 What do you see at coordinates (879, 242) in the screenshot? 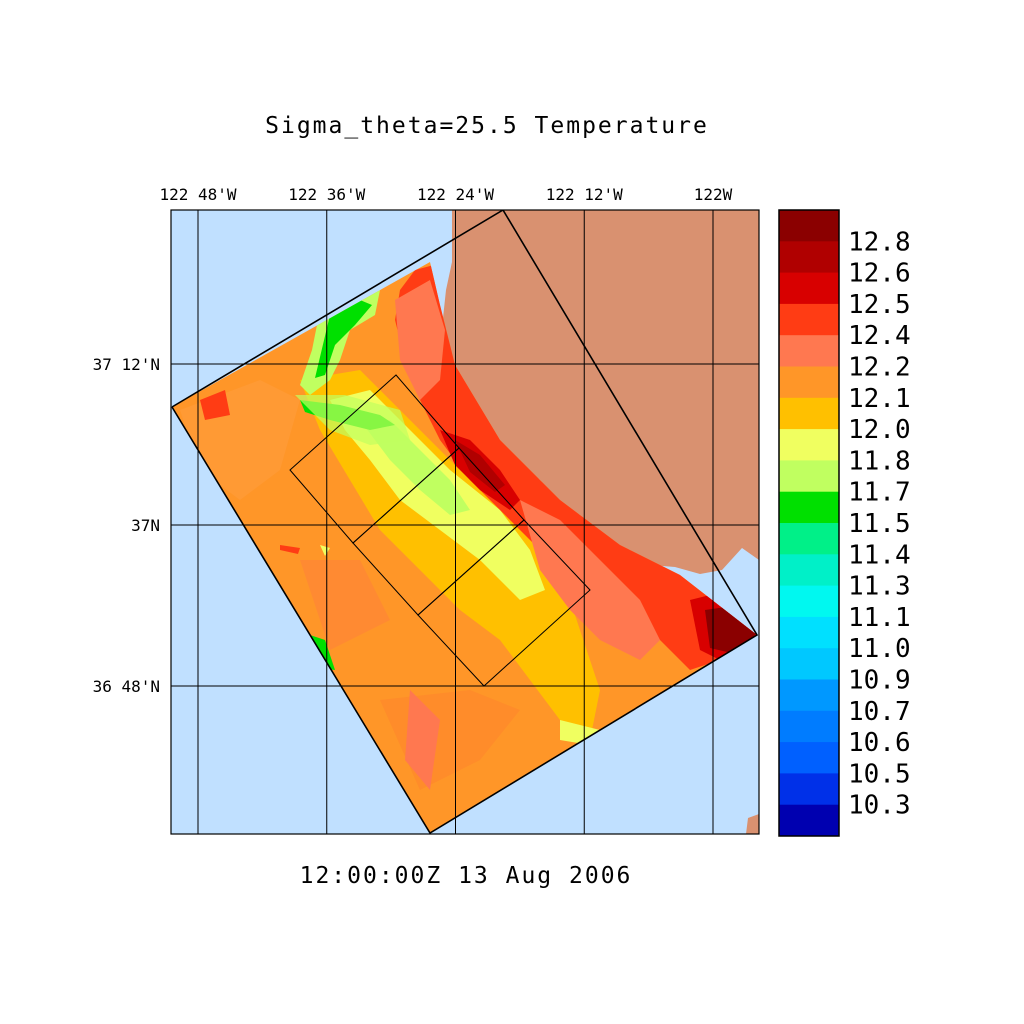
I see `colorbar-label: 12.8` at bounding box center [879, 242].